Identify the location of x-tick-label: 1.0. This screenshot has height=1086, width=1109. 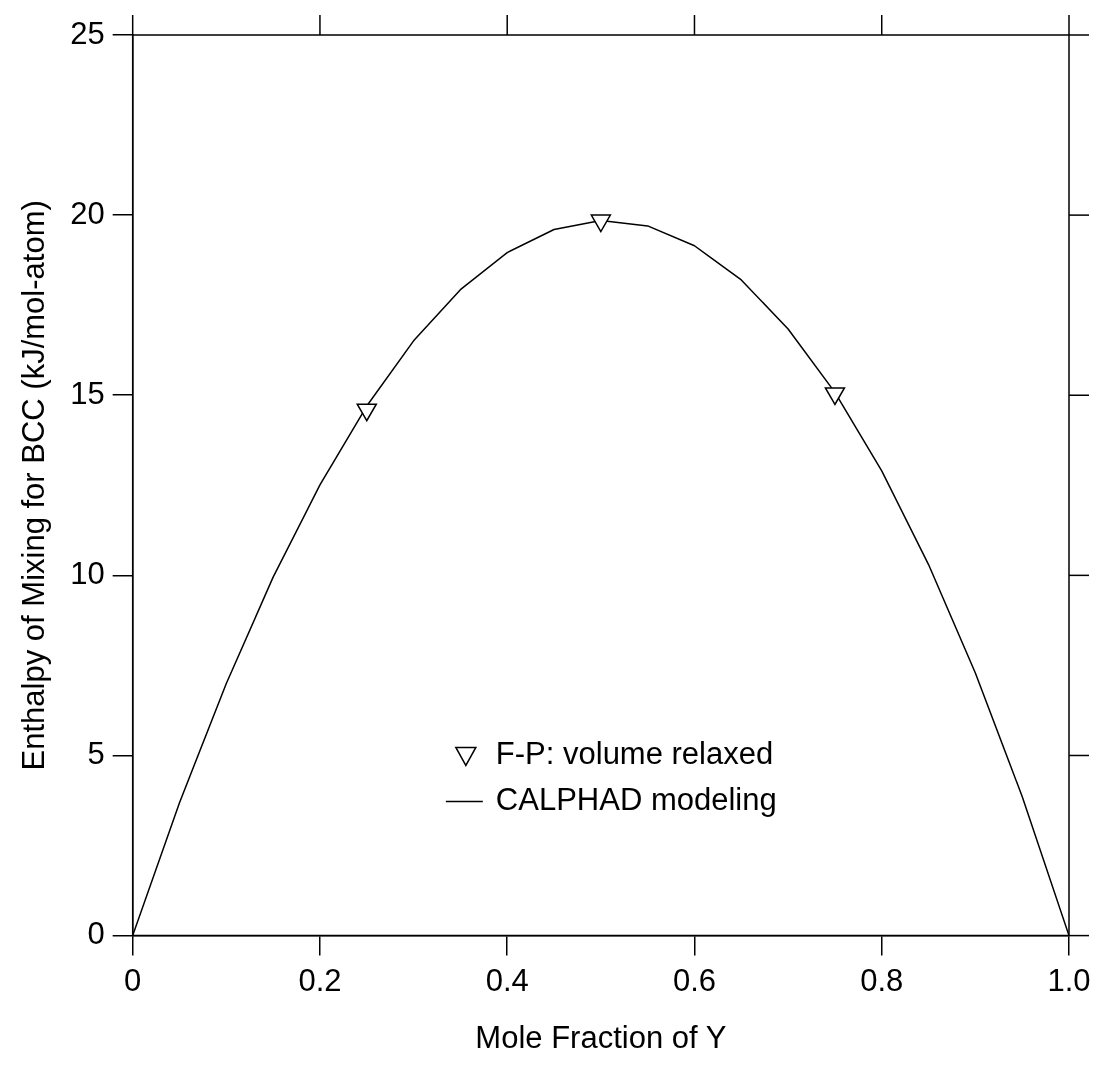
(1069, 980).